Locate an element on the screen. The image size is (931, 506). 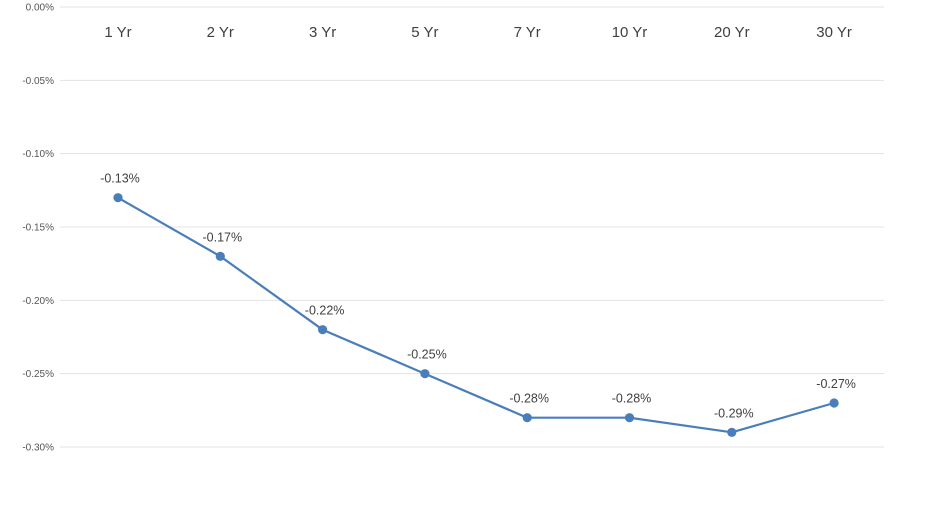
x-tick-label: 1 Yr is located at coordinates (117, 32).